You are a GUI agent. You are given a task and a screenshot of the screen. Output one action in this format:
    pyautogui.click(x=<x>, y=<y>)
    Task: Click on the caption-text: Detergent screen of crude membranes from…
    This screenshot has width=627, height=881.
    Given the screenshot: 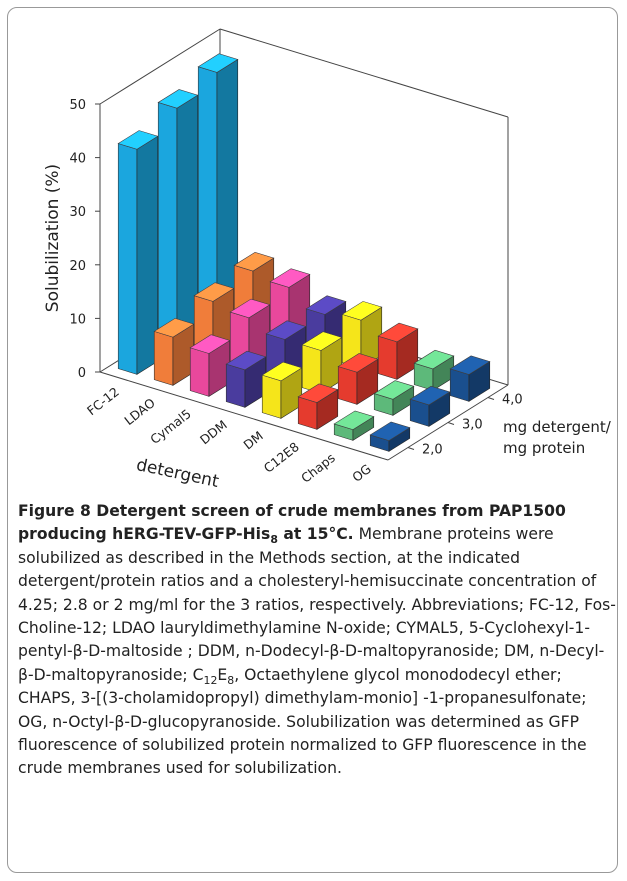 What is the action you would take?
    pyautogui.click(x=292, y=523)
    